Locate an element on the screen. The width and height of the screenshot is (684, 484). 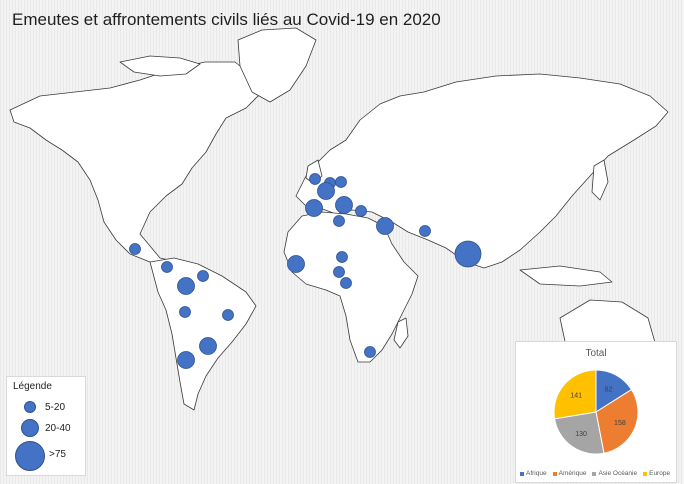
marker-inde is located at coordinates (468, 254).